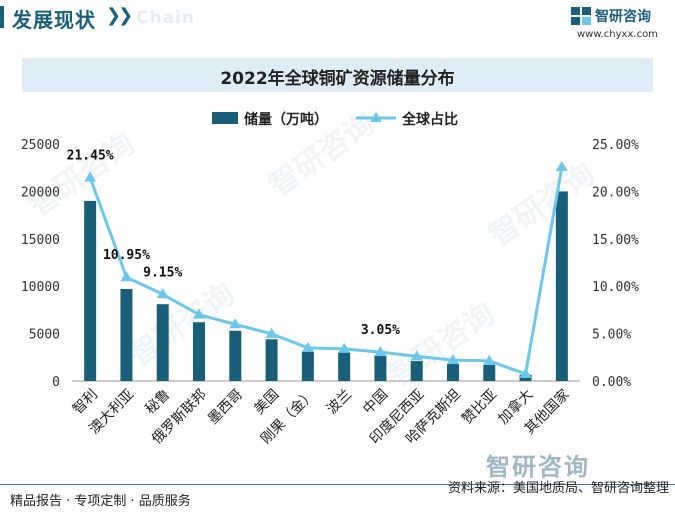 The width and height of the screenshot is (675, 516). Describe the element at coordinates (339, 402) in the screenshot. I see `category-label: 波兰` at that location.